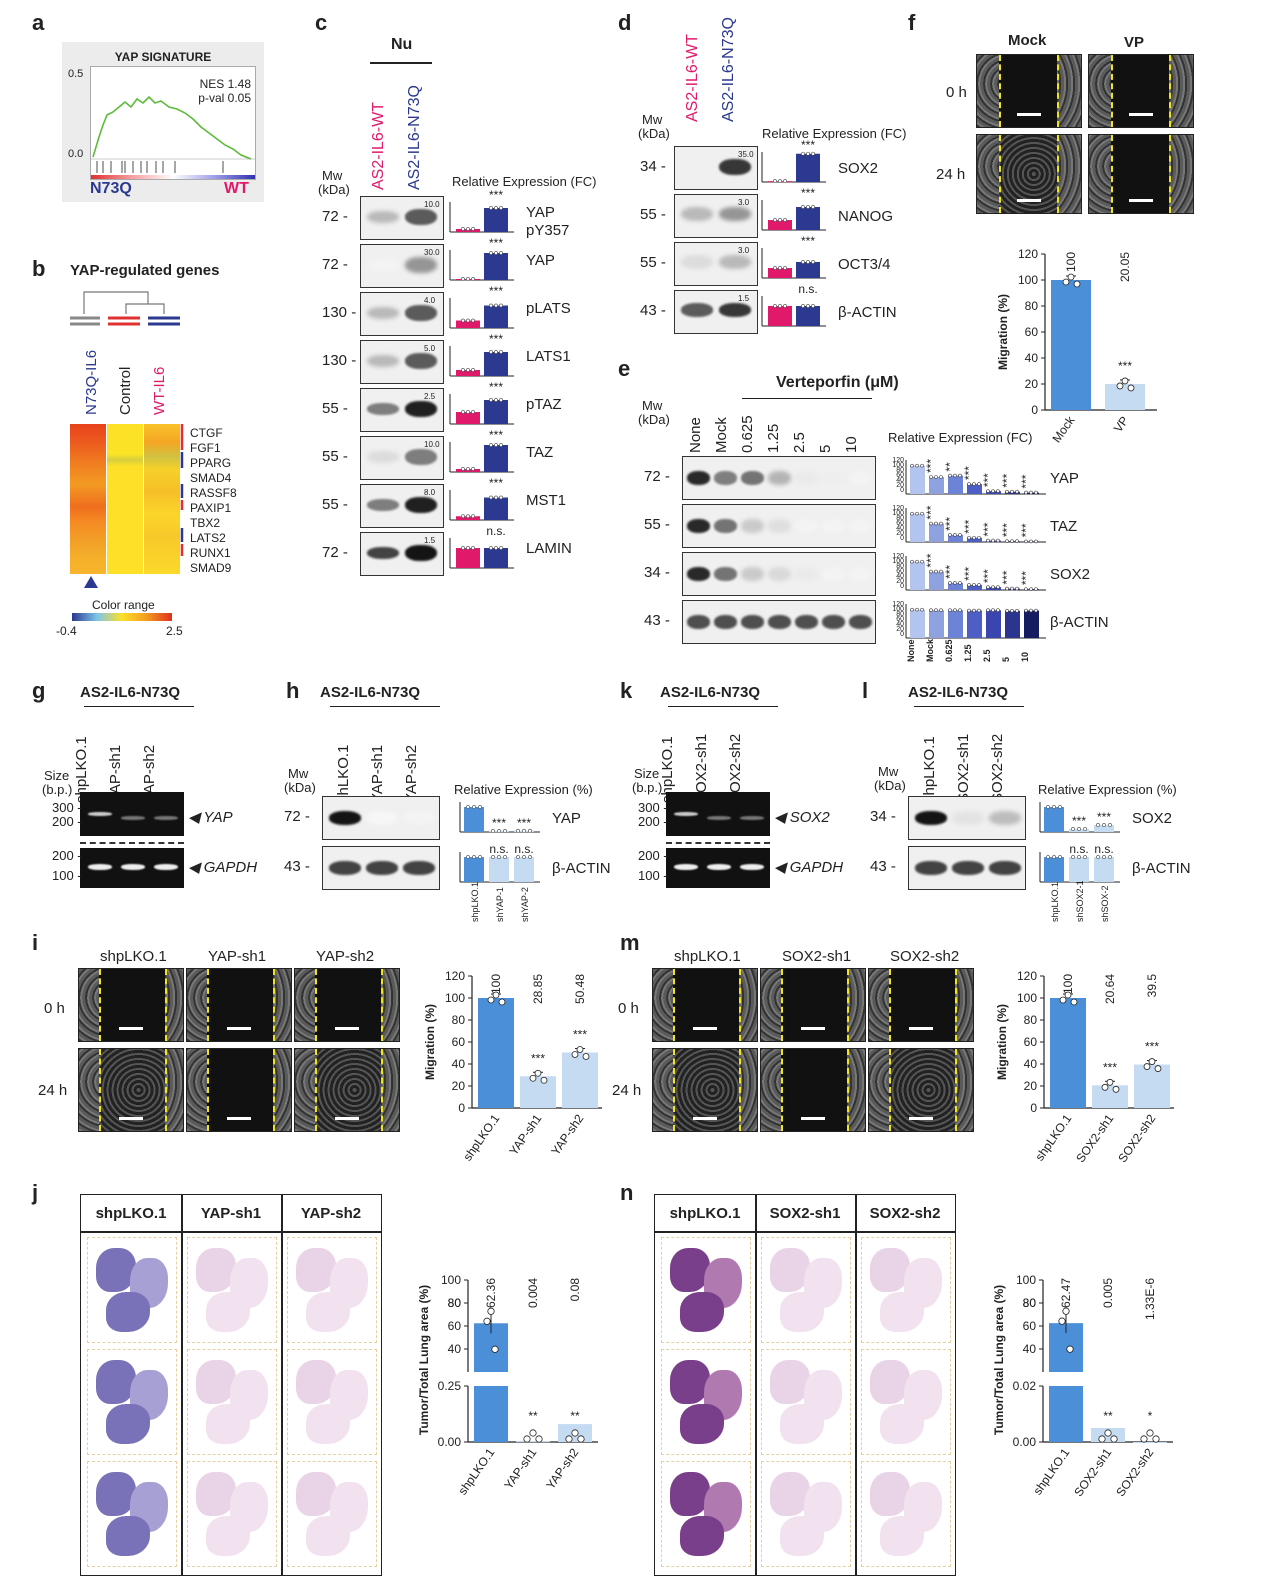  I want to click on size-marker: 100 -, so click(653, 875).